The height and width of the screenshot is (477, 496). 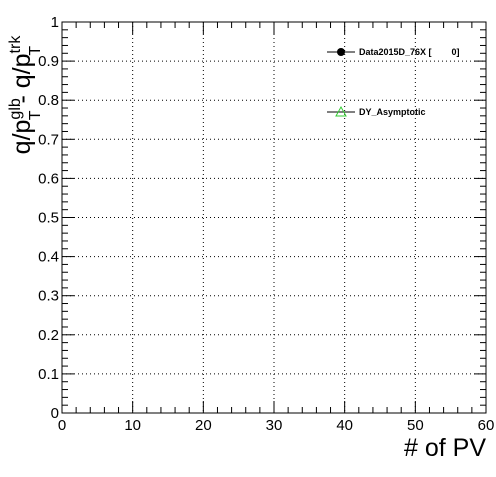 I want to click on y-tick-label: 0.3, so click(x=48, y=296).